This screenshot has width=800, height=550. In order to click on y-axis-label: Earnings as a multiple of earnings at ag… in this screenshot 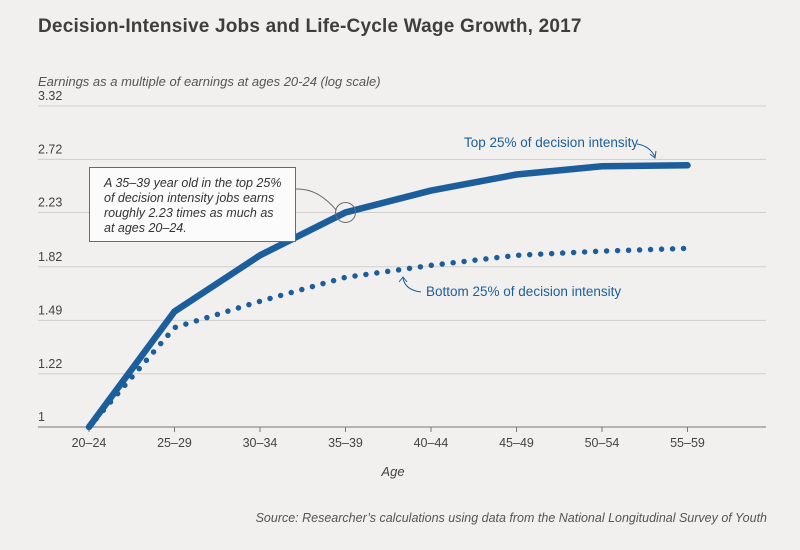, I will do `click(209, 81)`.